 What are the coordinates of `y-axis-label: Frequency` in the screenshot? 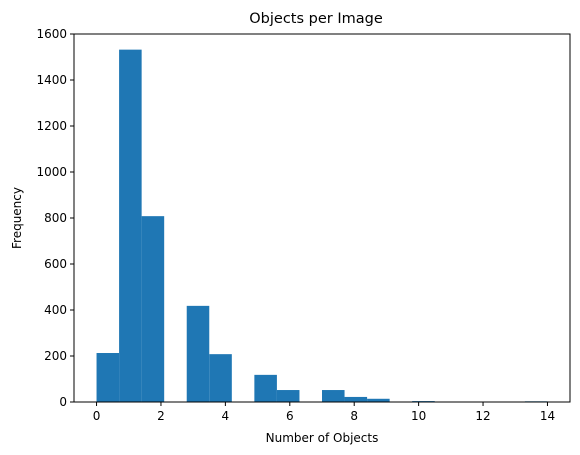 It's located at (17, 218).